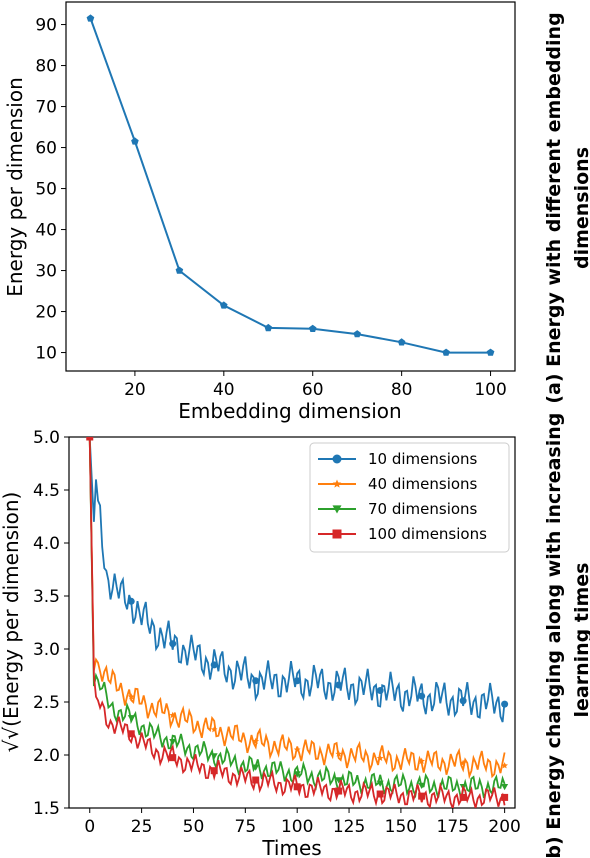 The image size is (590, 858). I want to click on panel-b-xlabel: Times, so click(291, 847).